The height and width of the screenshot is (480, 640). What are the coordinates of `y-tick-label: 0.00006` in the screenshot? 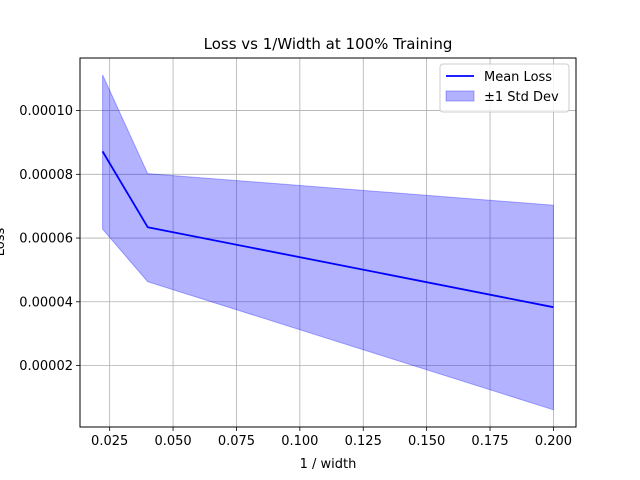 It's located at (46, 239).